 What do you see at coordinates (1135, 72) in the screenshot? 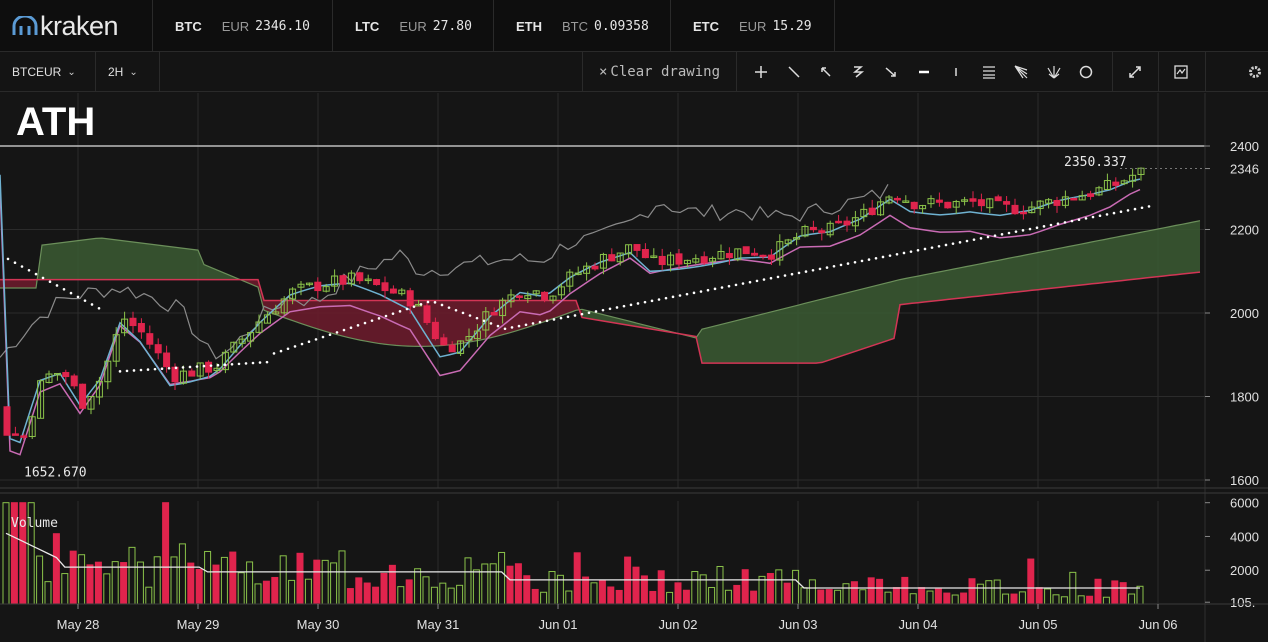
I see `fullscreen-icon` at bounding box center [1135, 72].